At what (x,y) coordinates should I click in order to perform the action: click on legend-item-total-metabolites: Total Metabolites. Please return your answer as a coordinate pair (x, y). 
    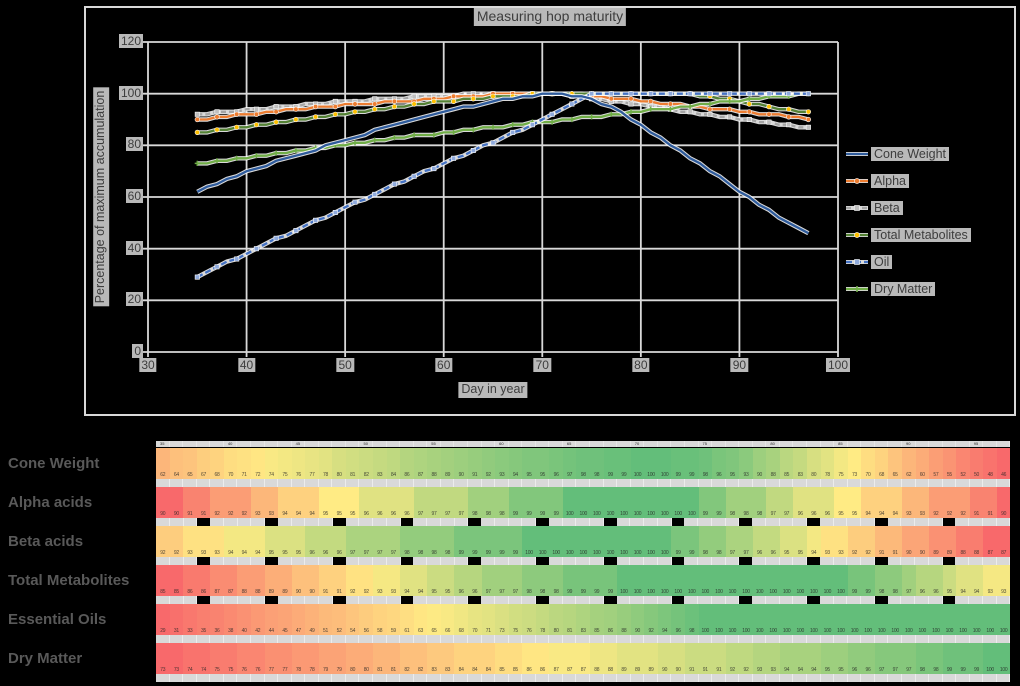
    Looking at the image, I should click on (908, 234).